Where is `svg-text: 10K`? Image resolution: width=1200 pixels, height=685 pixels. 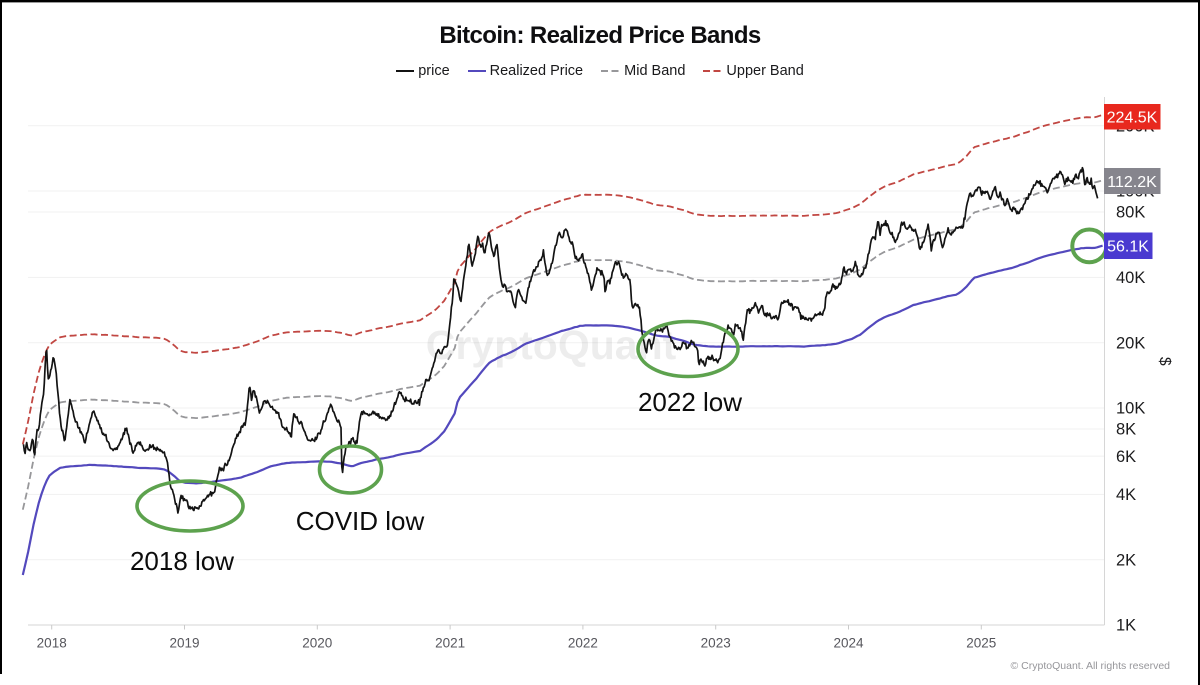
svg-text: 10K is located at coordinates (1130, 409).